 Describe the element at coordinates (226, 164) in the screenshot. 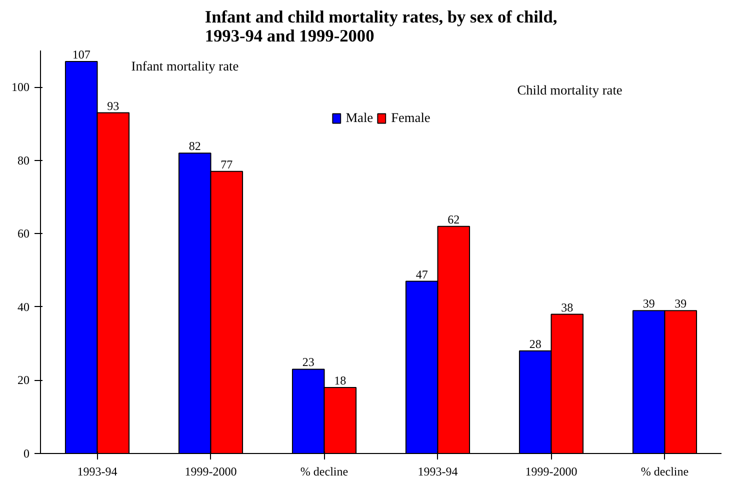

I see `data-label: 77` at that location.